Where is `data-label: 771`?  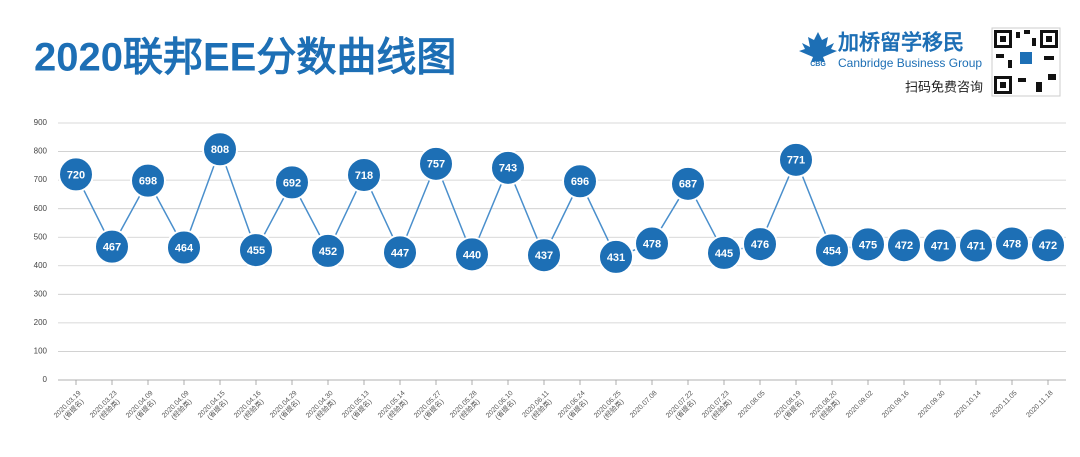 data-label: 771 is located at coordinates (796, 161).